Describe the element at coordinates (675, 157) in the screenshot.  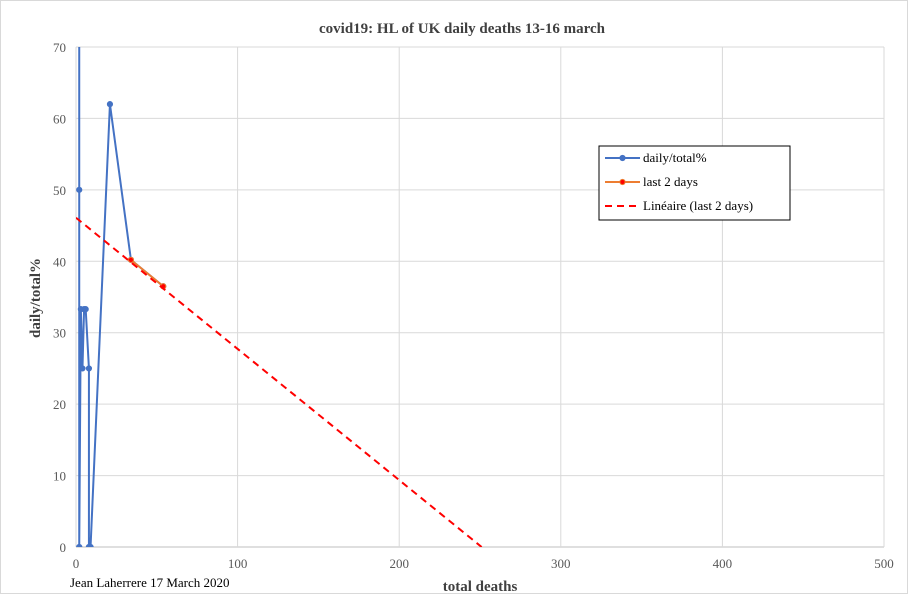
I see `legend-label: daily/total%` at that location.